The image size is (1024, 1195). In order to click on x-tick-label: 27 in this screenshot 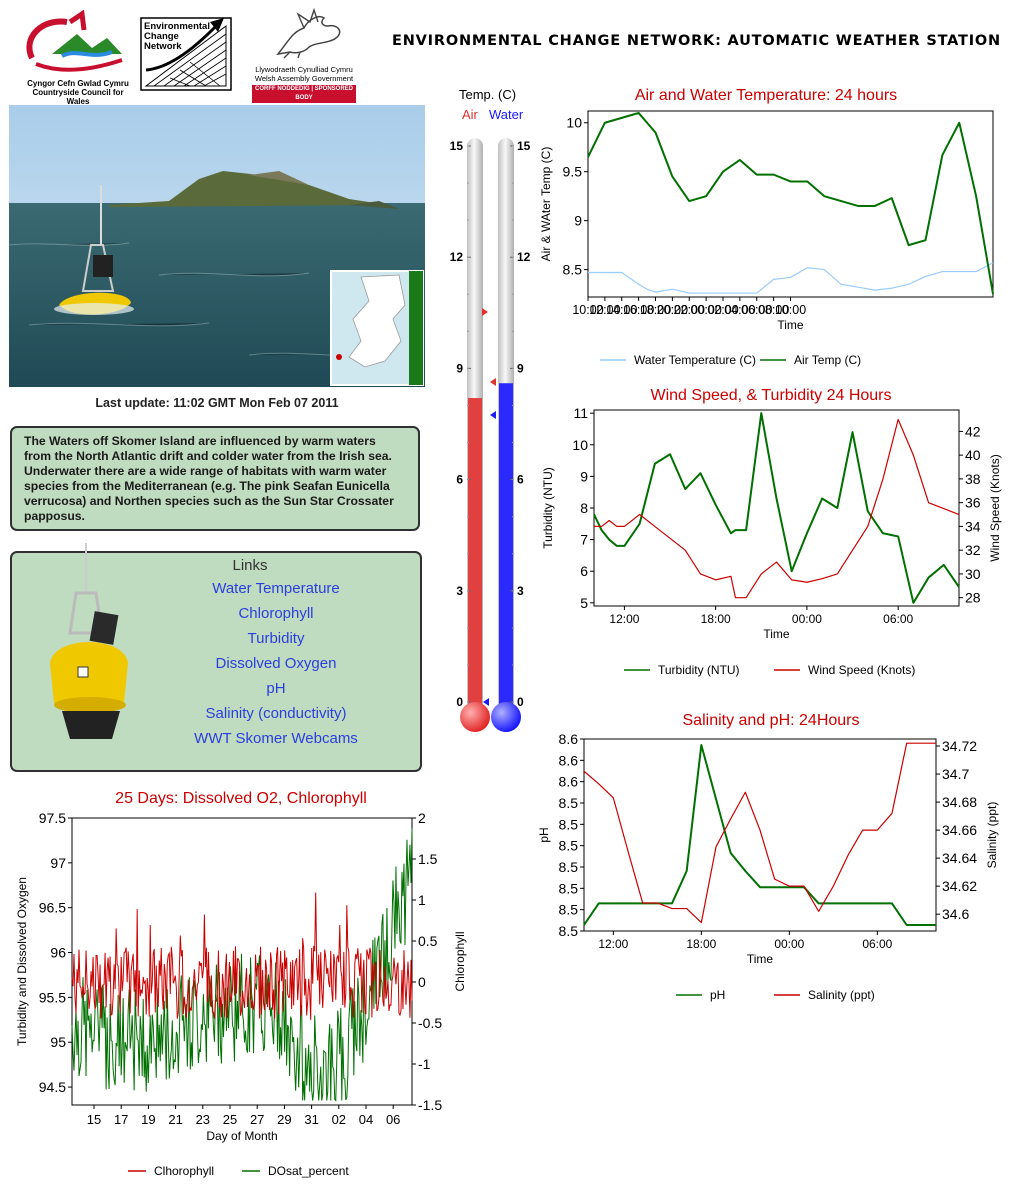, I will do `click(257, 1119)`.